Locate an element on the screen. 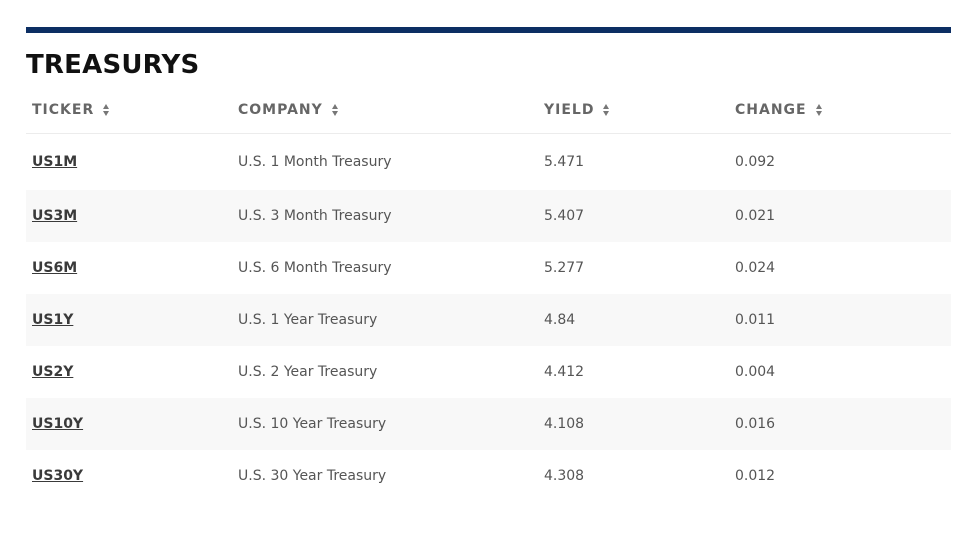 The height and width of the screenshot is (543, 964). yield-cell: 4.84 is located at coordinates (633, 320).